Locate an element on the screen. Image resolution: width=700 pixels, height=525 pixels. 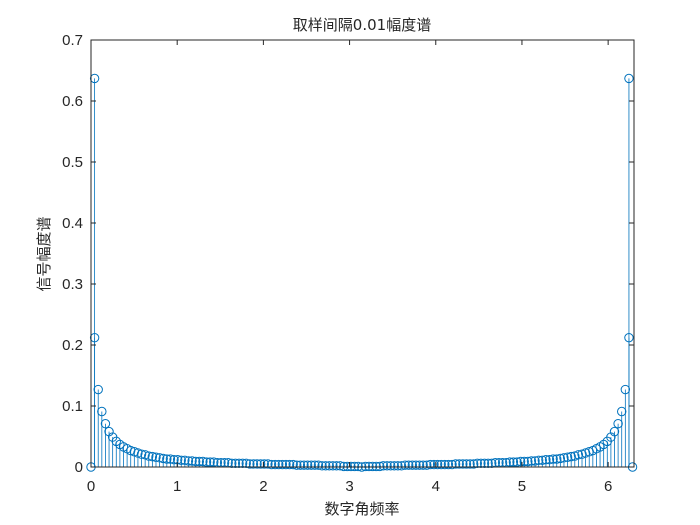
y-tick-label: 0.1 is located at coordinates (72, 406).